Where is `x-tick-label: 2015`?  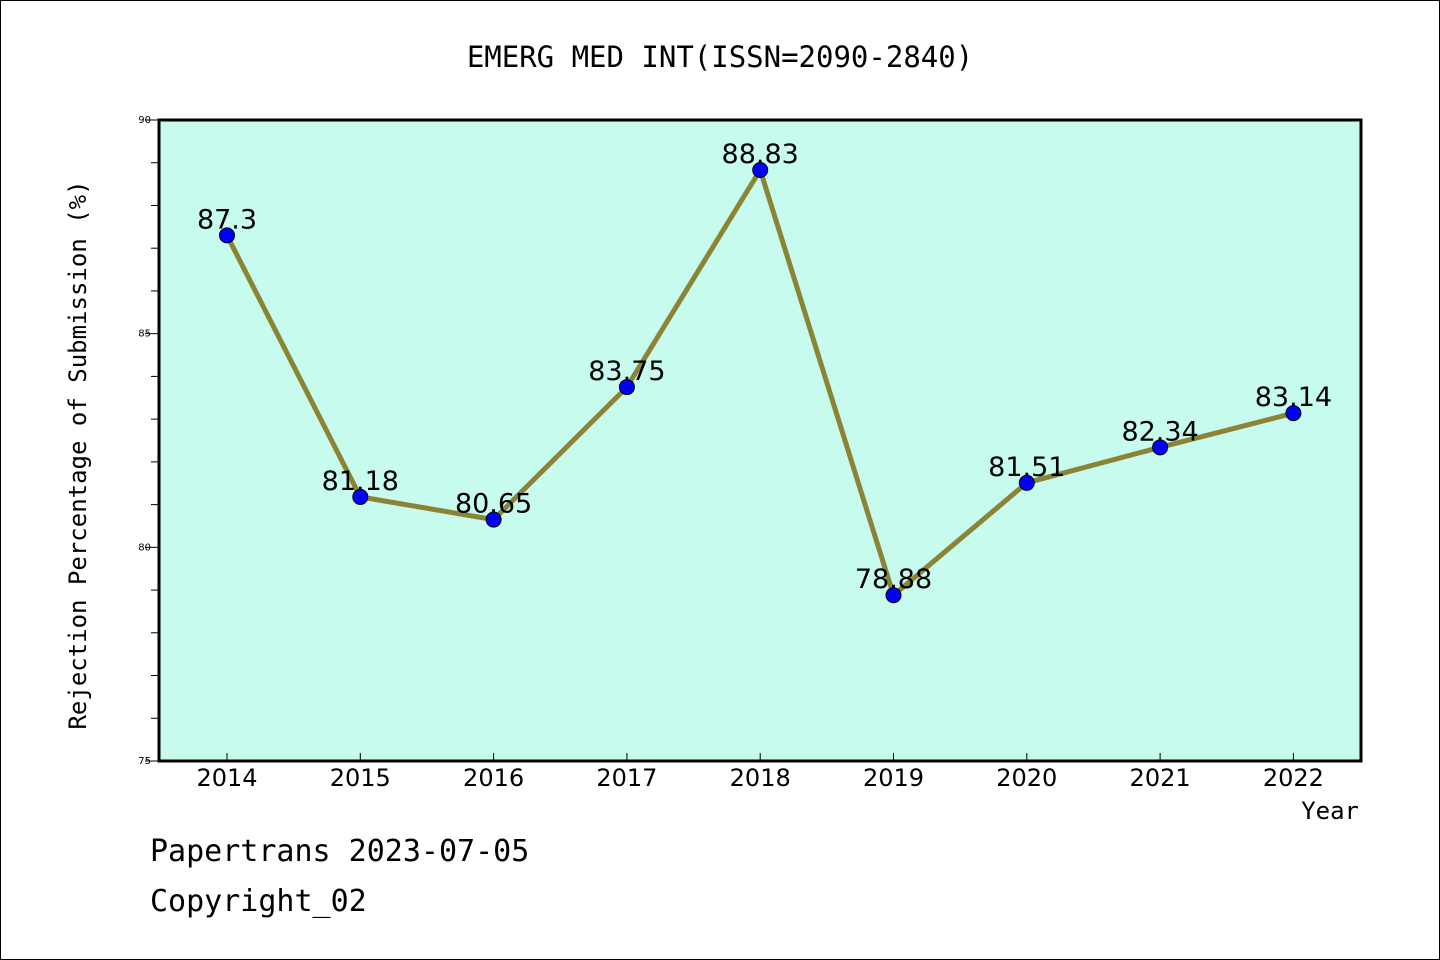
x-tick-label: 2015 is located at coordinates (360, 778).